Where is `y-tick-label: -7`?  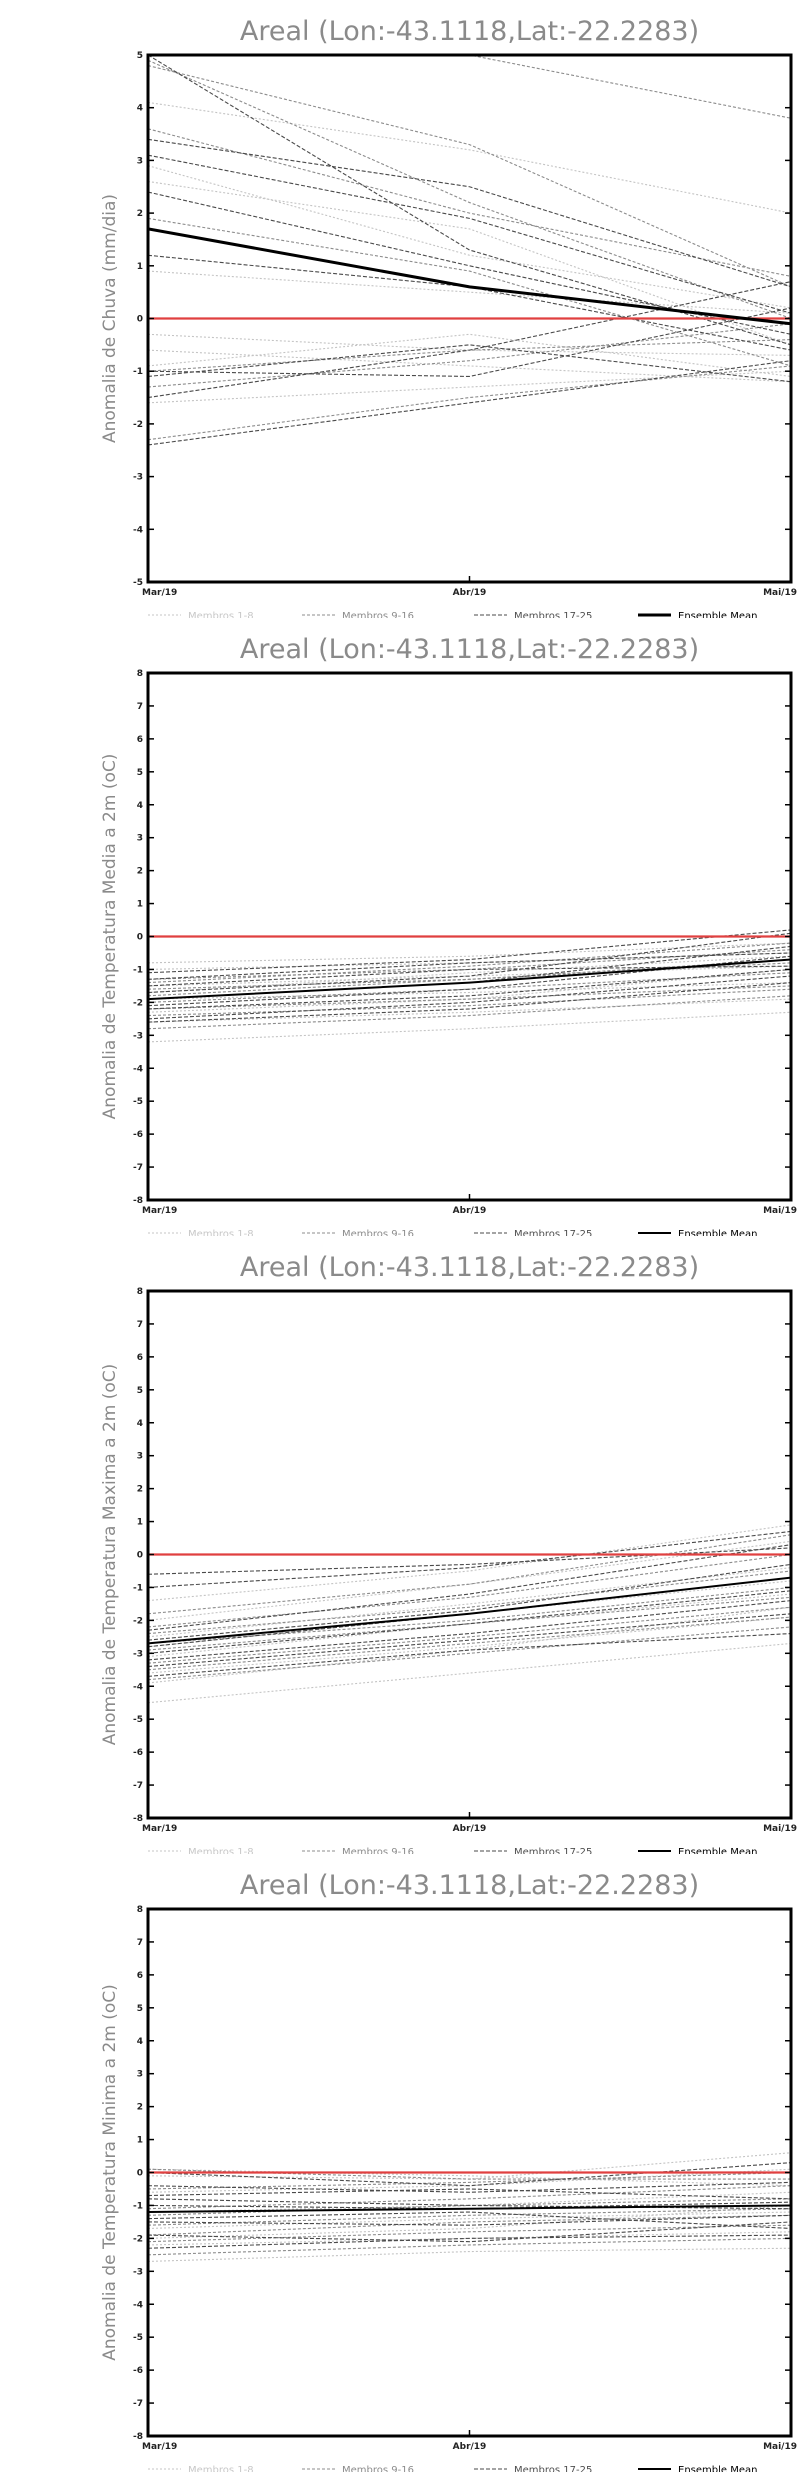 y-tick-label: -7 is located at coordinates (138, 1168).